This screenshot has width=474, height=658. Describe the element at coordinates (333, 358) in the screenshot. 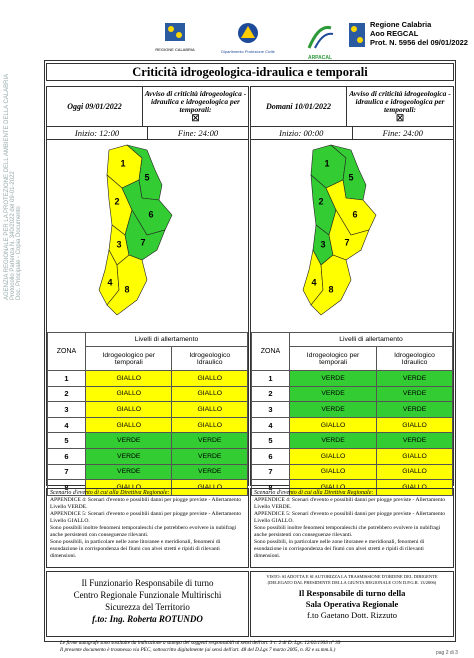

I see `column-header: Idrogeologico per temporali` at that location.